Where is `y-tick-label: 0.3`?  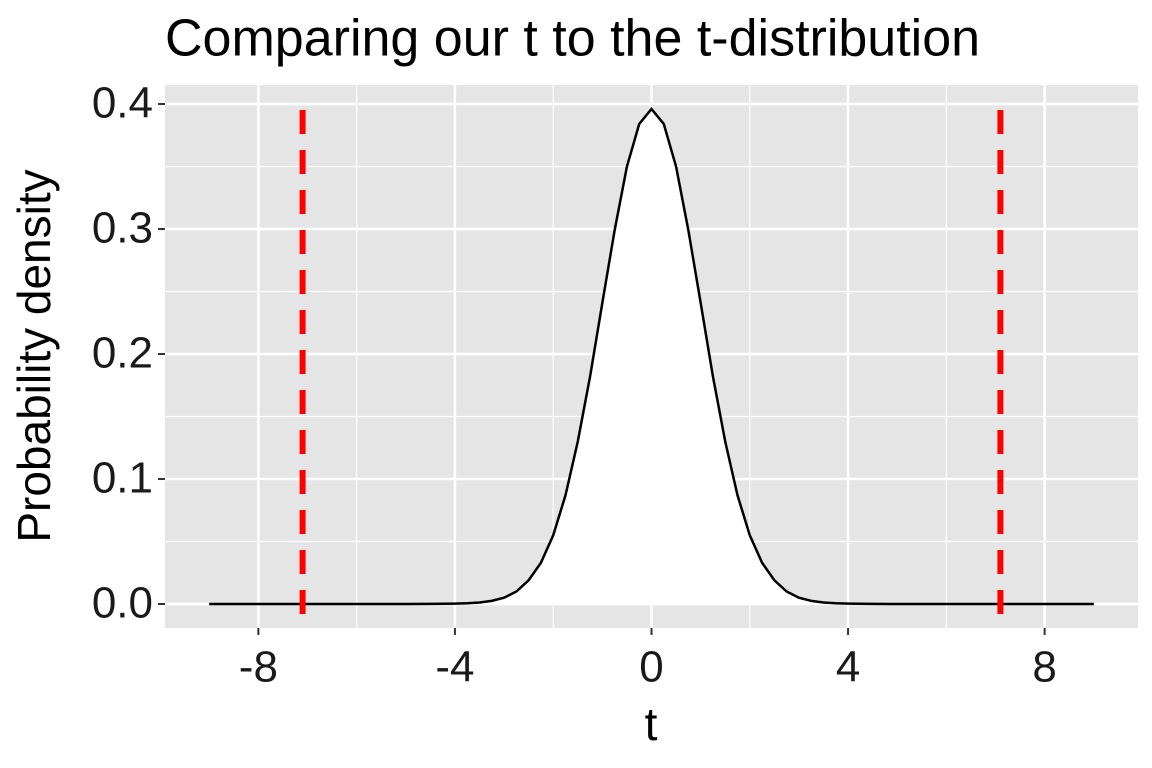
y-tick-label: 0.3 is located at coordinates (122, 228).